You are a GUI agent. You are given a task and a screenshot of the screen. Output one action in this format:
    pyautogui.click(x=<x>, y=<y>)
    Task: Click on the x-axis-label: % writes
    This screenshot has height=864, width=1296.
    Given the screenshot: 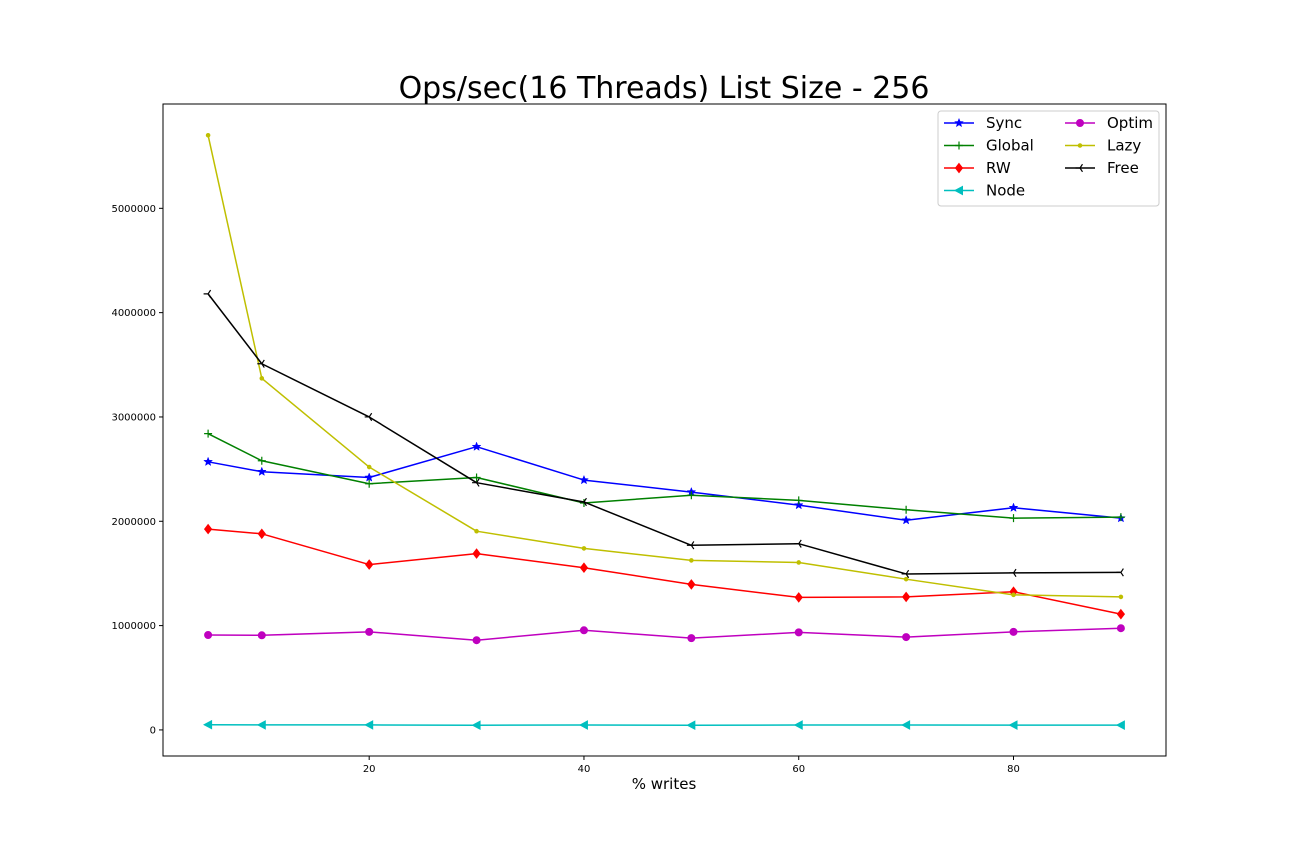 What is the action you would take?
    pyautogui.click(x=664, y=784)
    